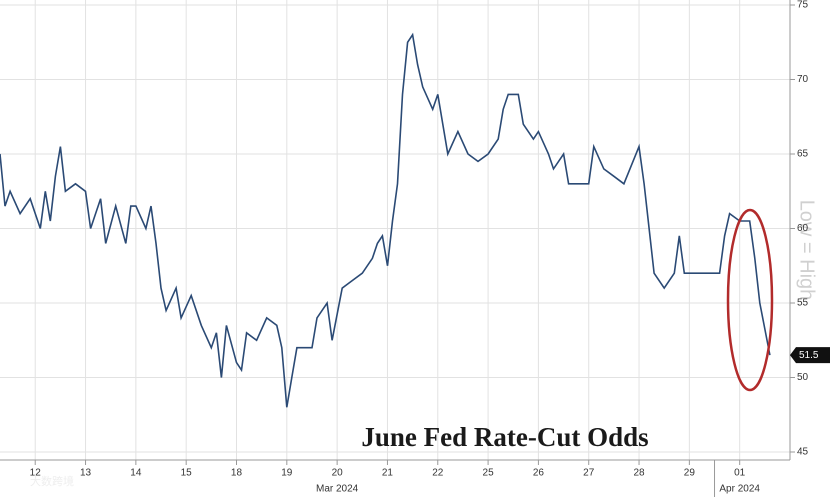 The width and height of the screenshot is (831, 497). Describe the element at coordinates (803, 228) in the screenshot. I see `y-tick-label: 60` at that location.